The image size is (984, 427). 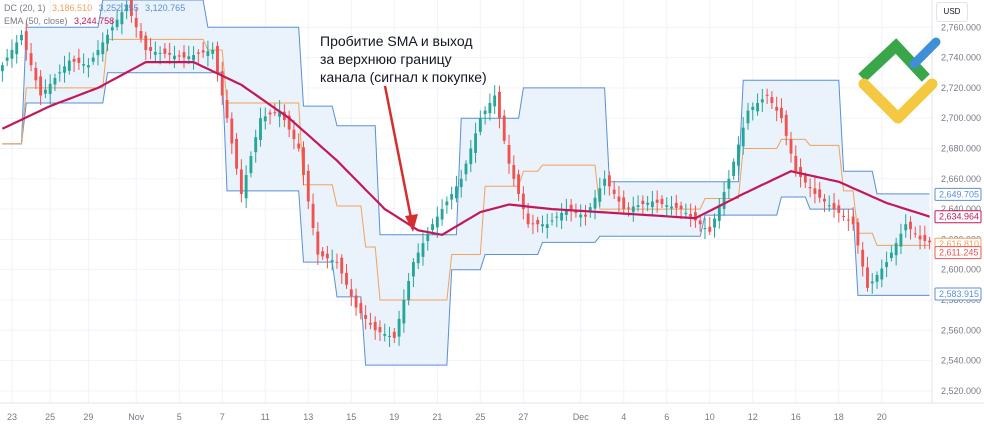 I want to click on time-tick-label: 5, so click(x=179, y=417).